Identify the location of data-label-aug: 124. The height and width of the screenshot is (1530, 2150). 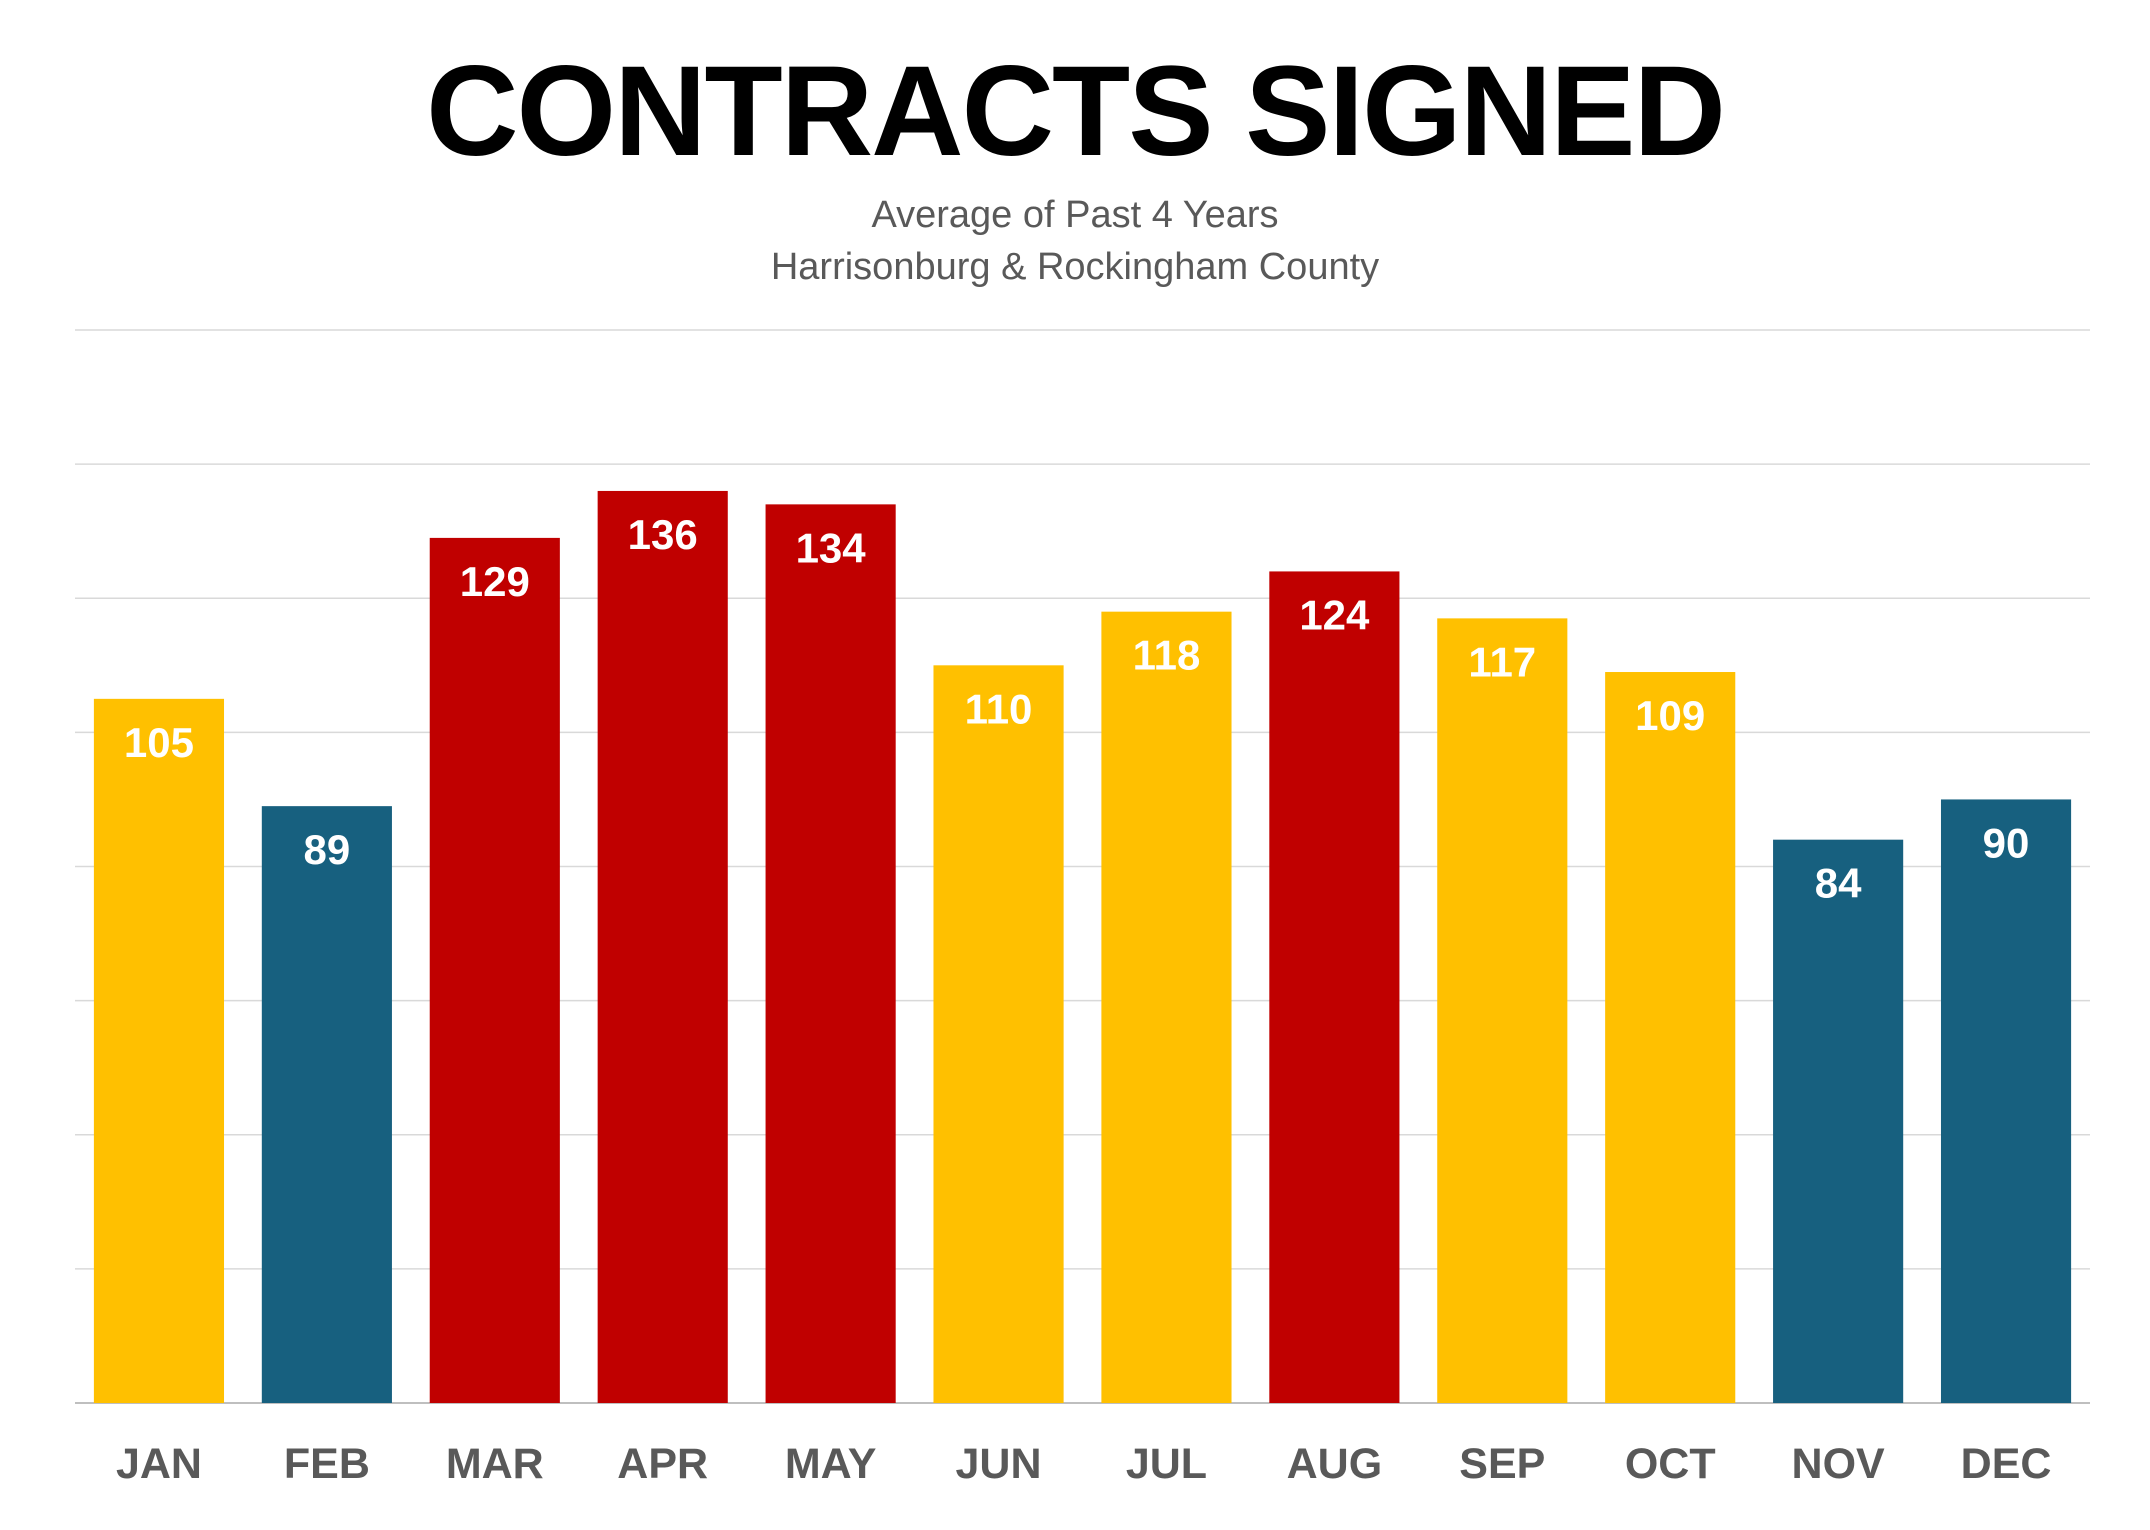
(1334, 614).